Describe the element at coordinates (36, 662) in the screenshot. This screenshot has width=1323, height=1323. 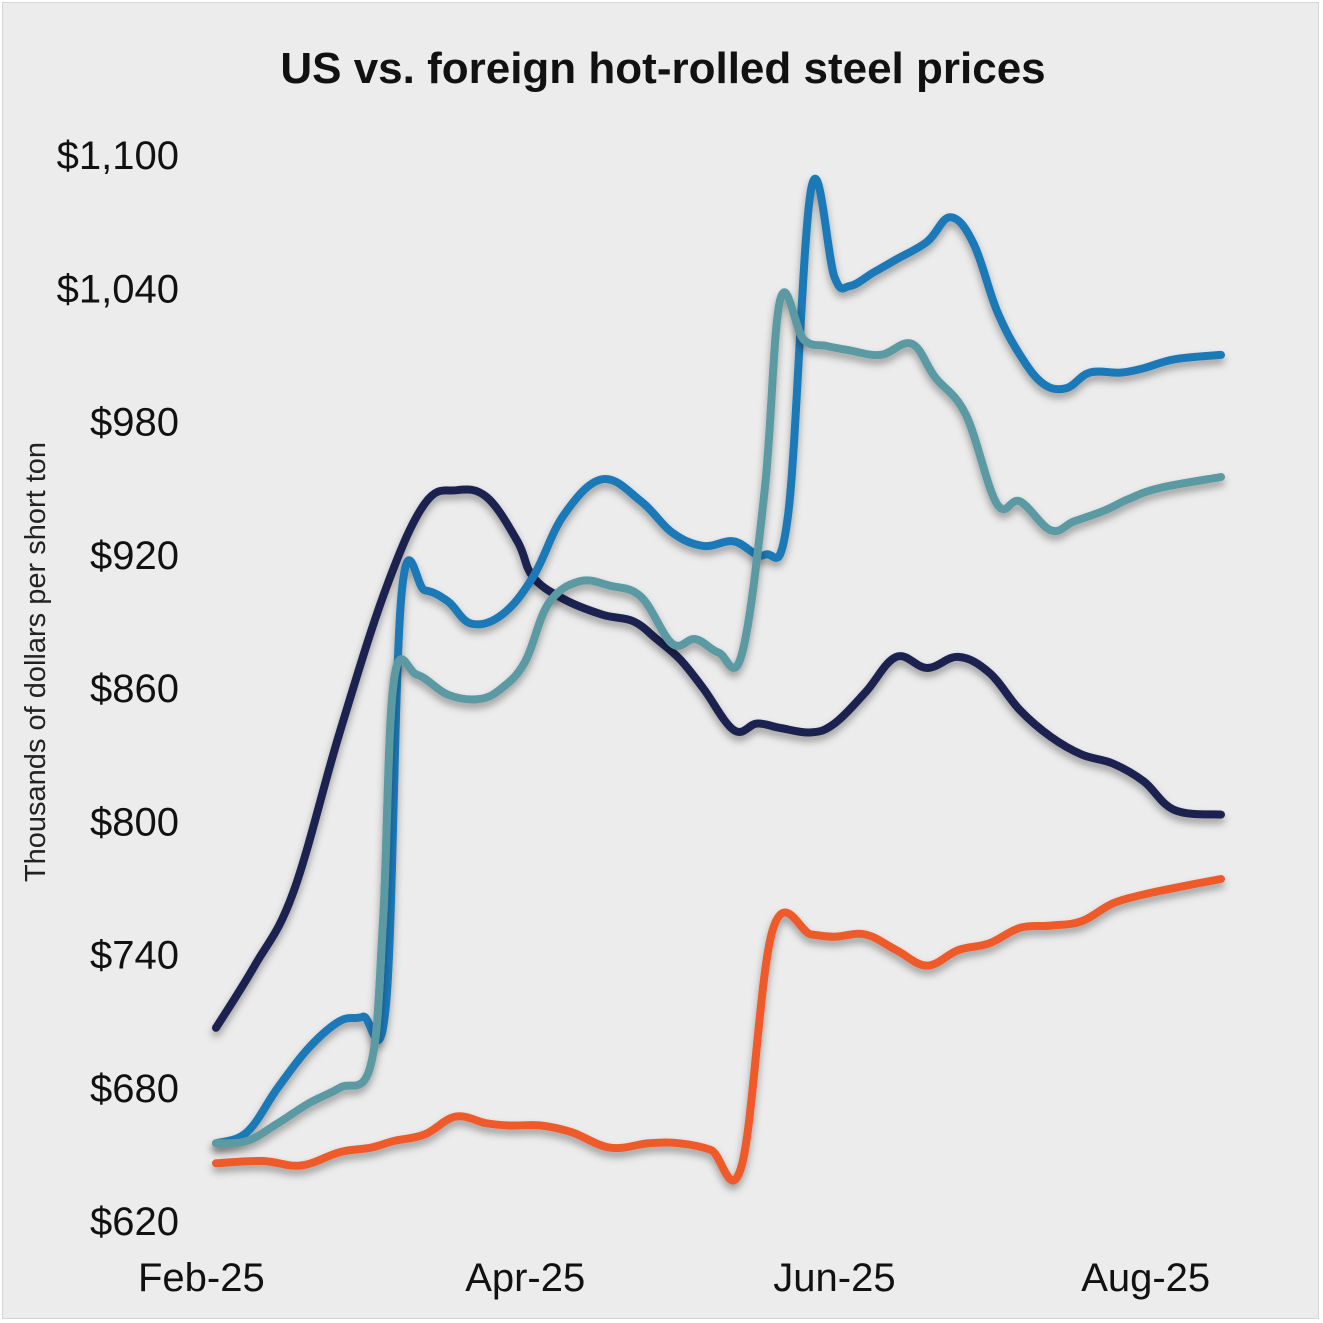
I see `y-axis-label: Thousands of dollars per short ton` at that location.